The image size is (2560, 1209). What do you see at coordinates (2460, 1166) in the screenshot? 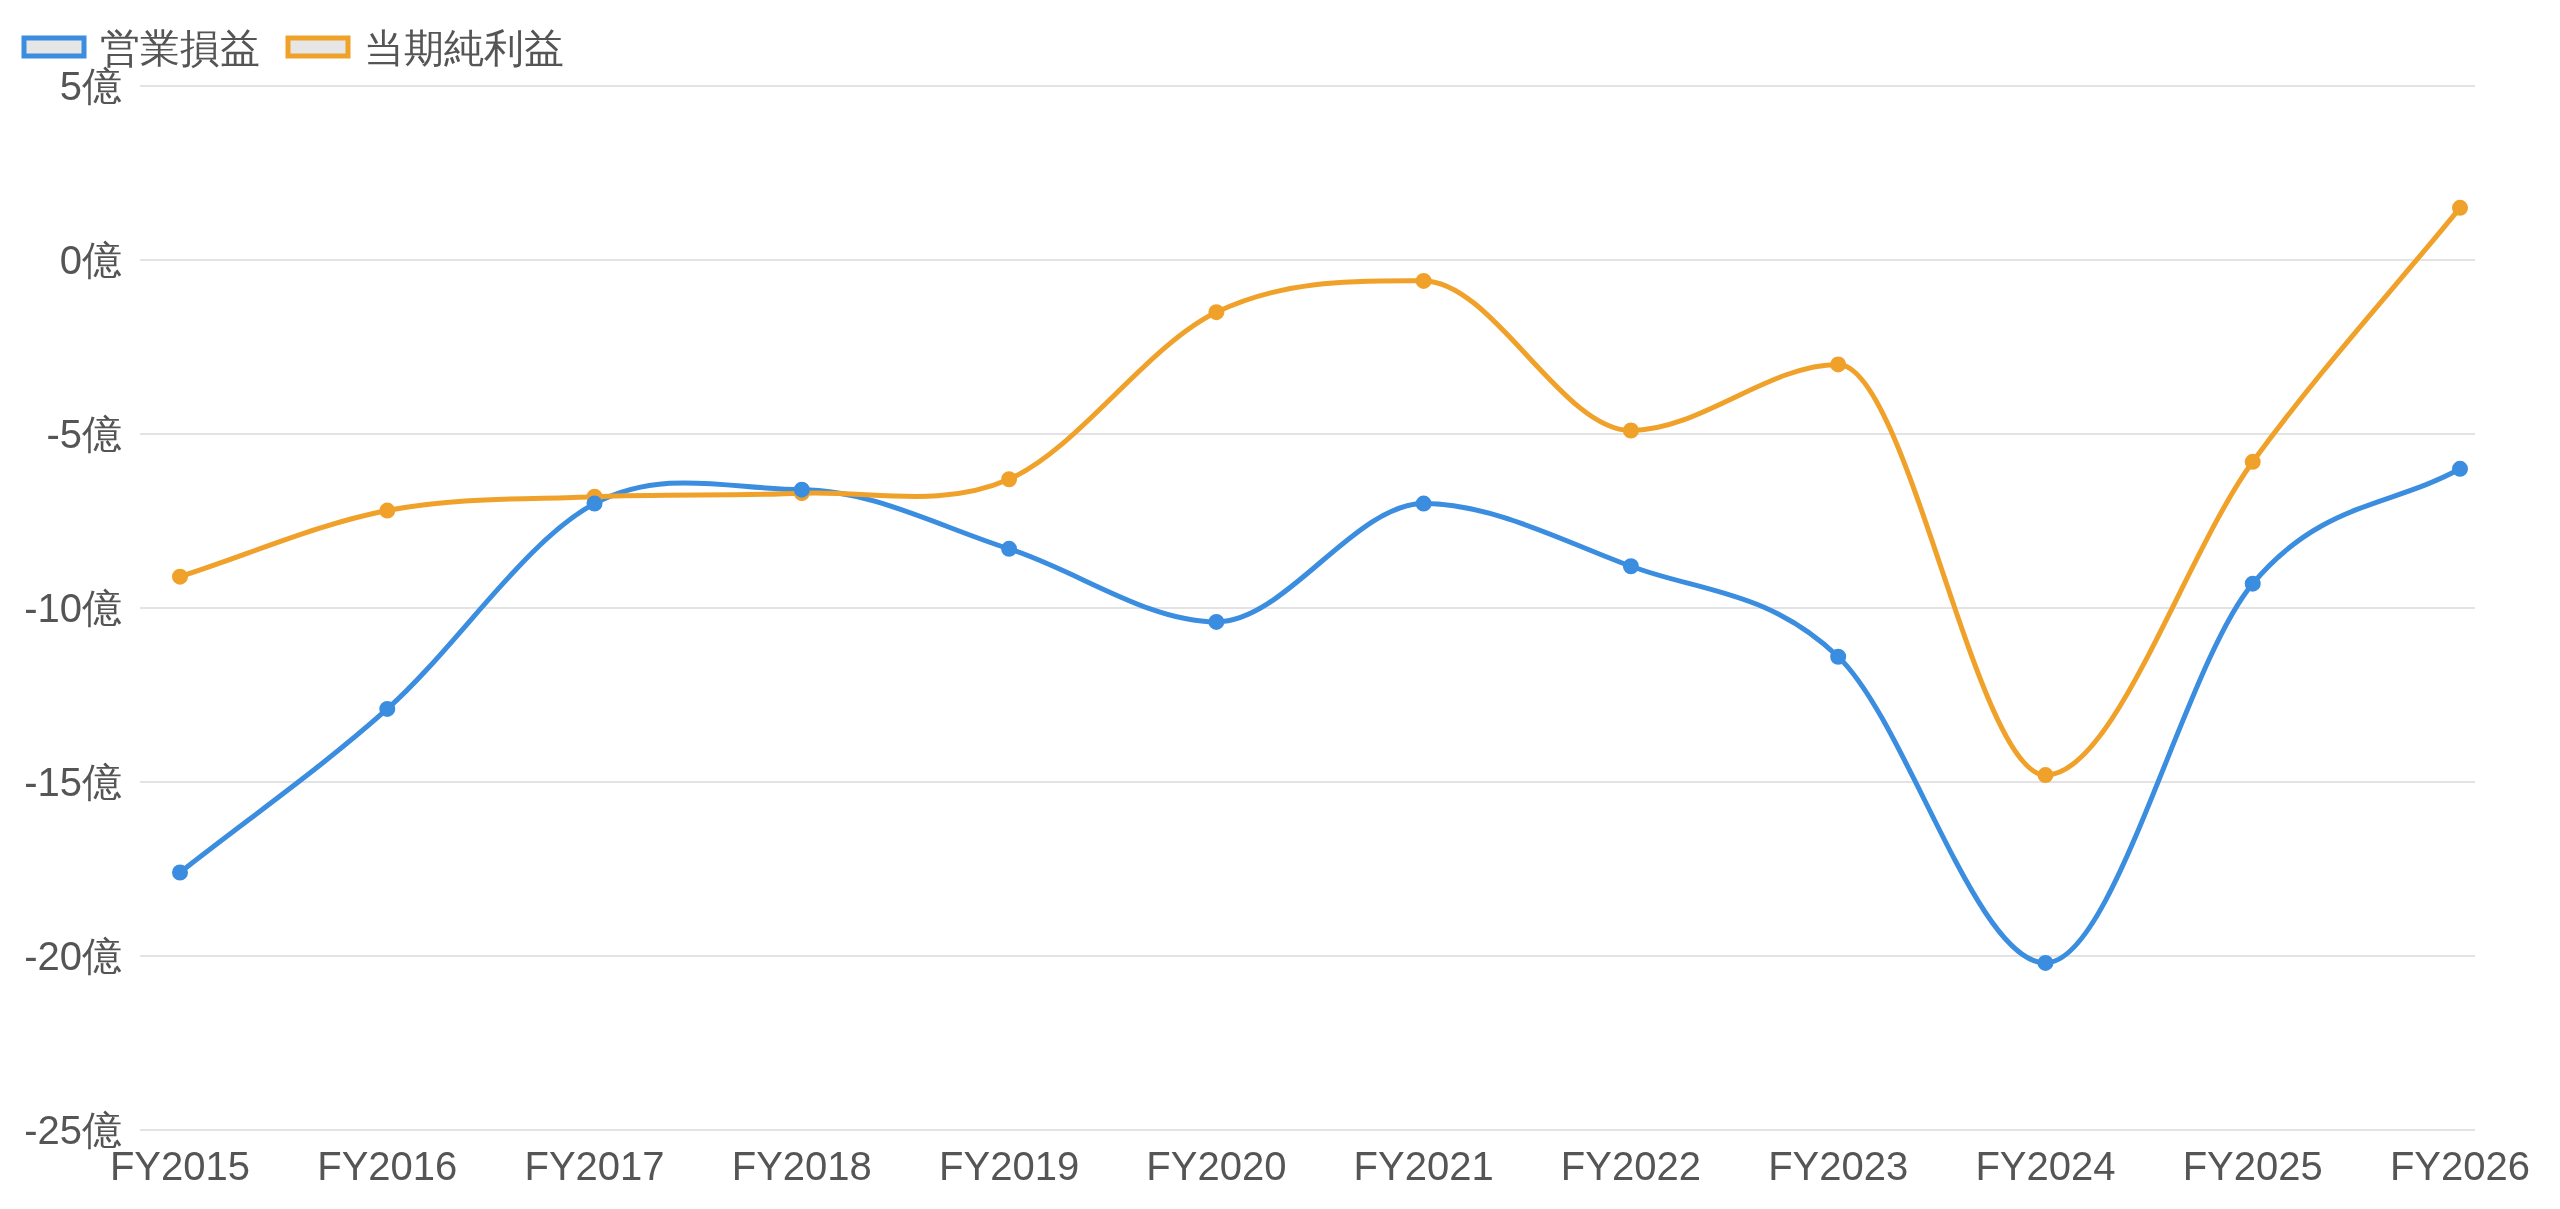
I see `x-tick-label: FY2026` at bounding box center [2460, 1166].